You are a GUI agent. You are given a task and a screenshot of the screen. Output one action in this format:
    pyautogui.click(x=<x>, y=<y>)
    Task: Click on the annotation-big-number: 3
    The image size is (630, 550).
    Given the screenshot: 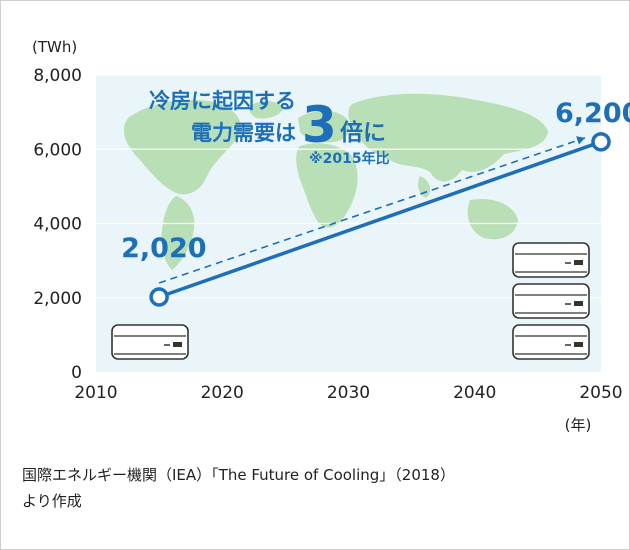 What is the action you would take?
    pyautogui.click(x=319, y=125)
    